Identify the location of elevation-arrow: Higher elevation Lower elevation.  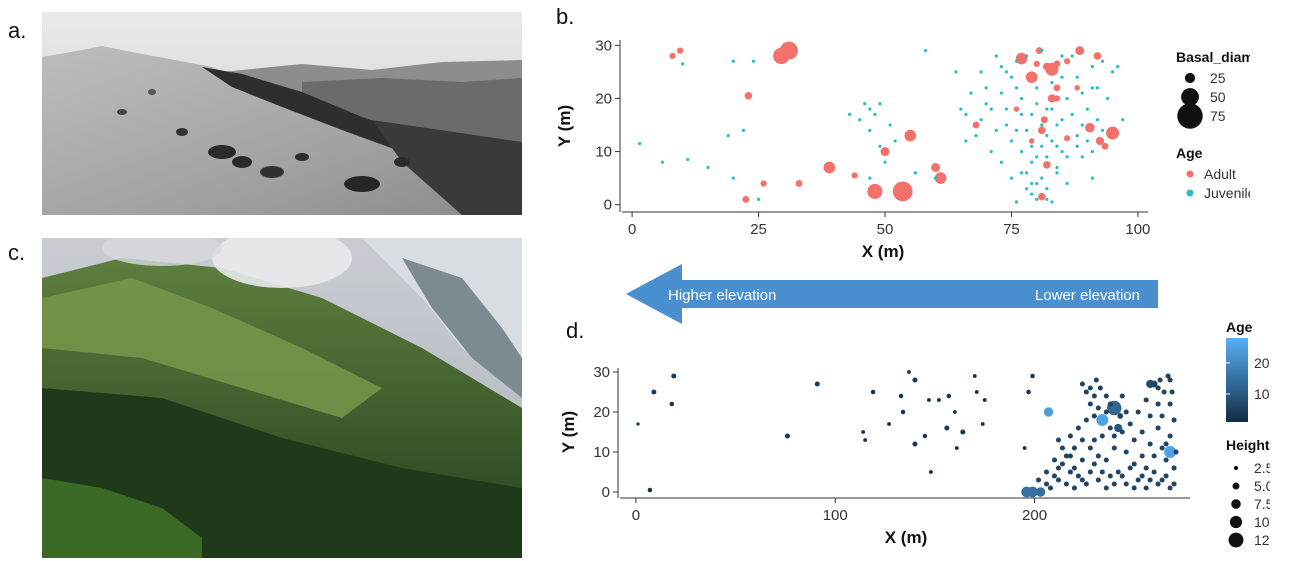
(892, 294).